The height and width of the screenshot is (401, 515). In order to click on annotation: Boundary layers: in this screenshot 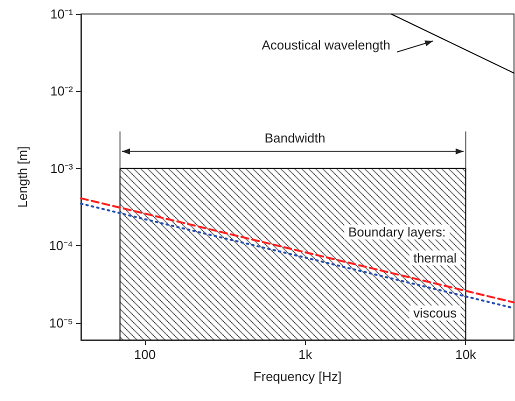, I will do `click(397, 232)`.